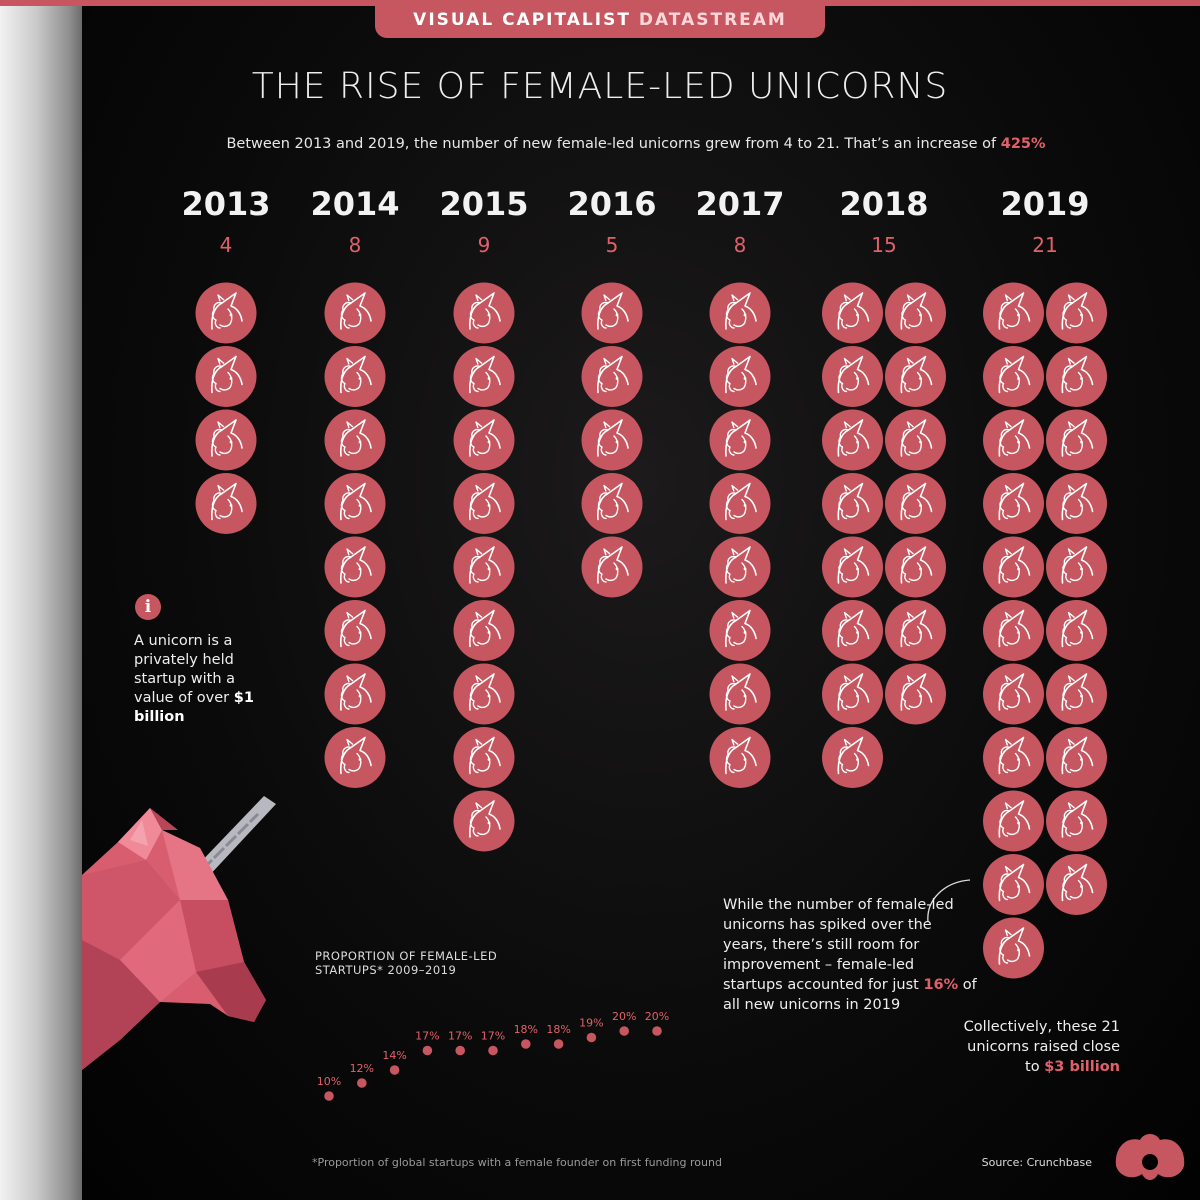 Image resolution: width=1200 pixels, height=1200 pixels. I want to click on year-column-2019: 2019 21, so click(1045, 582).